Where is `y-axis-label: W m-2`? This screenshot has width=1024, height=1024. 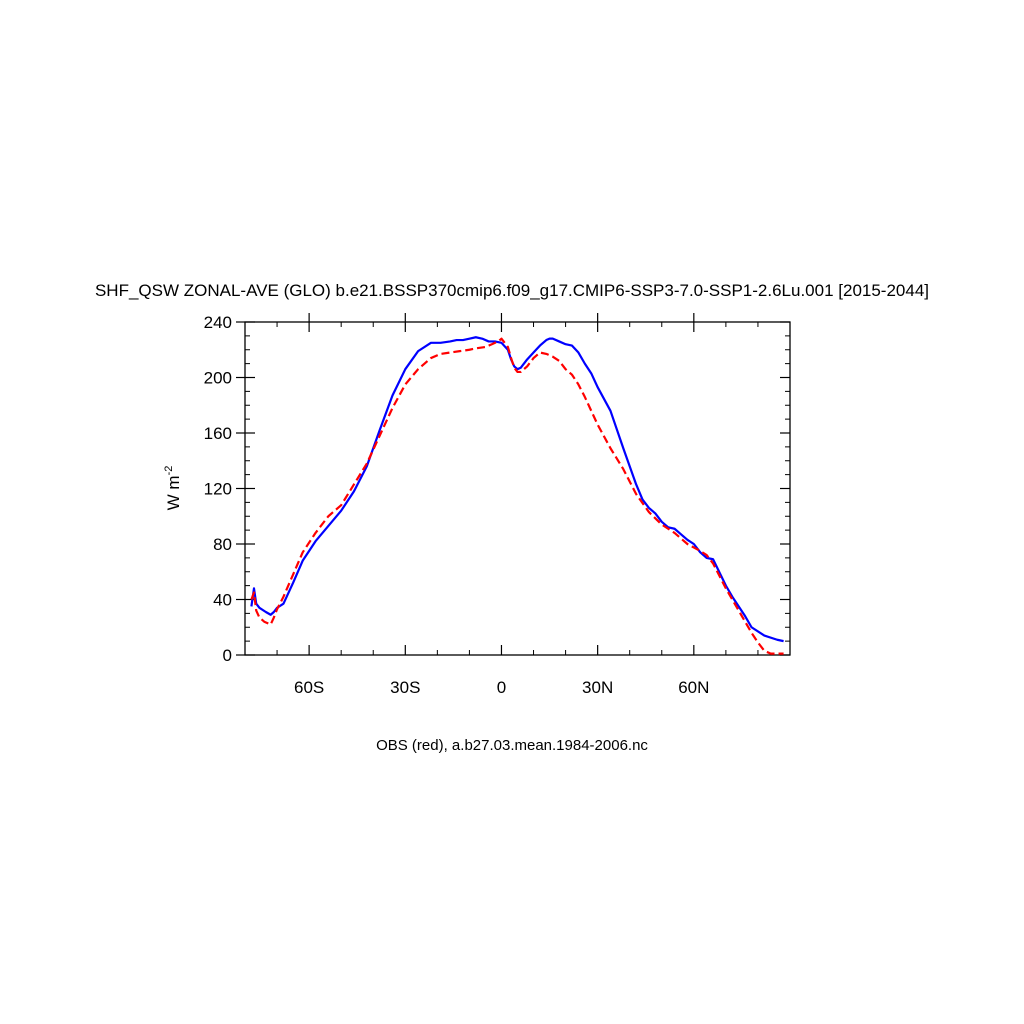
y-axis-label: W m-2 is located at coordinates (173, 488).